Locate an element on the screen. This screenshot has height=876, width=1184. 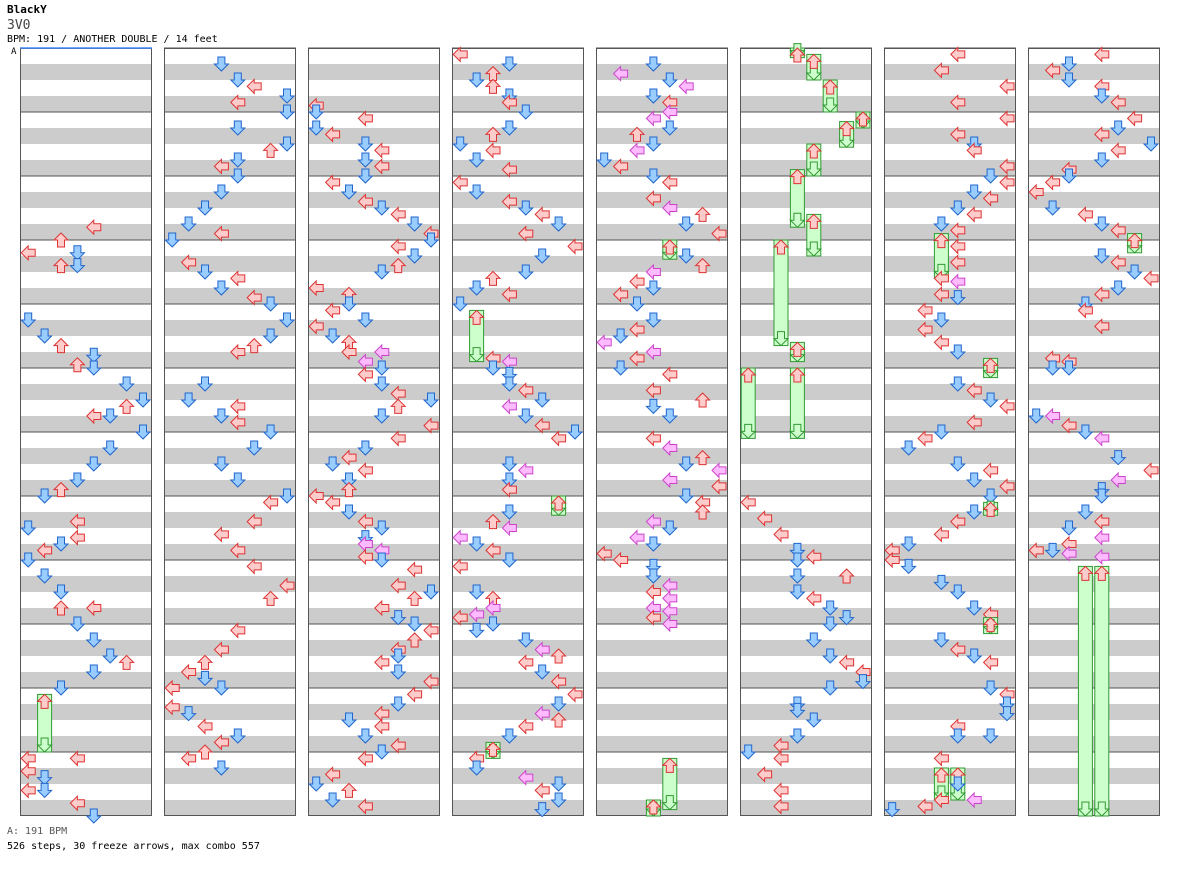
chart-column is located at coordinates (373, 431).